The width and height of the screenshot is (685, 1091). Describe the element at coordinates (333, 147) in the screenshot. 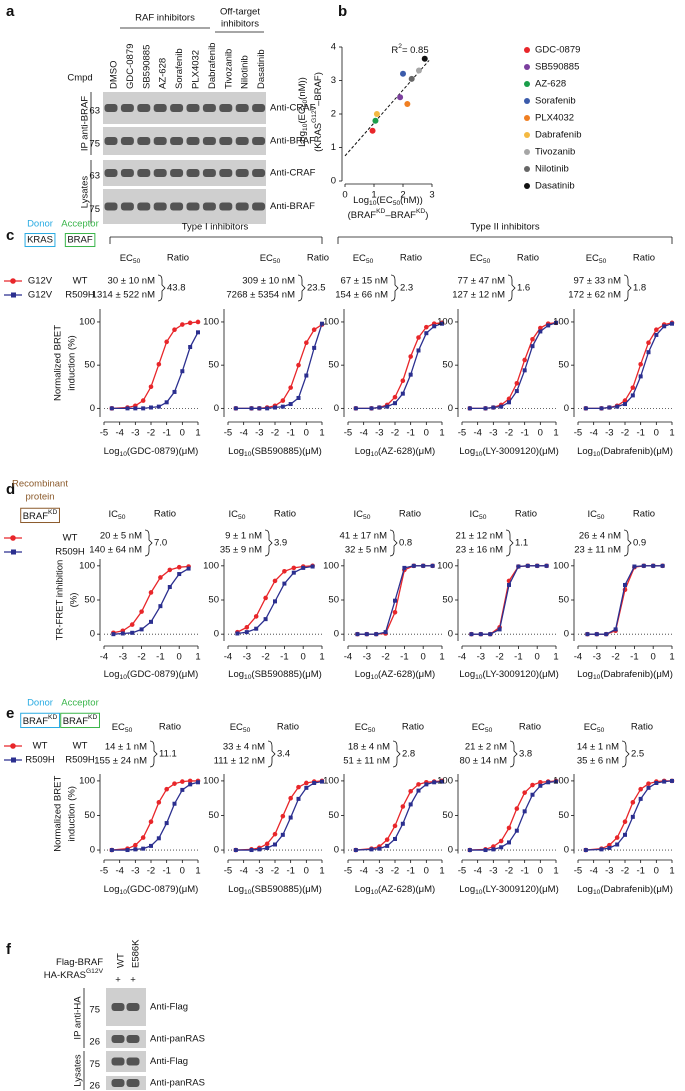

I see `y-tick-label: 1` at that location.